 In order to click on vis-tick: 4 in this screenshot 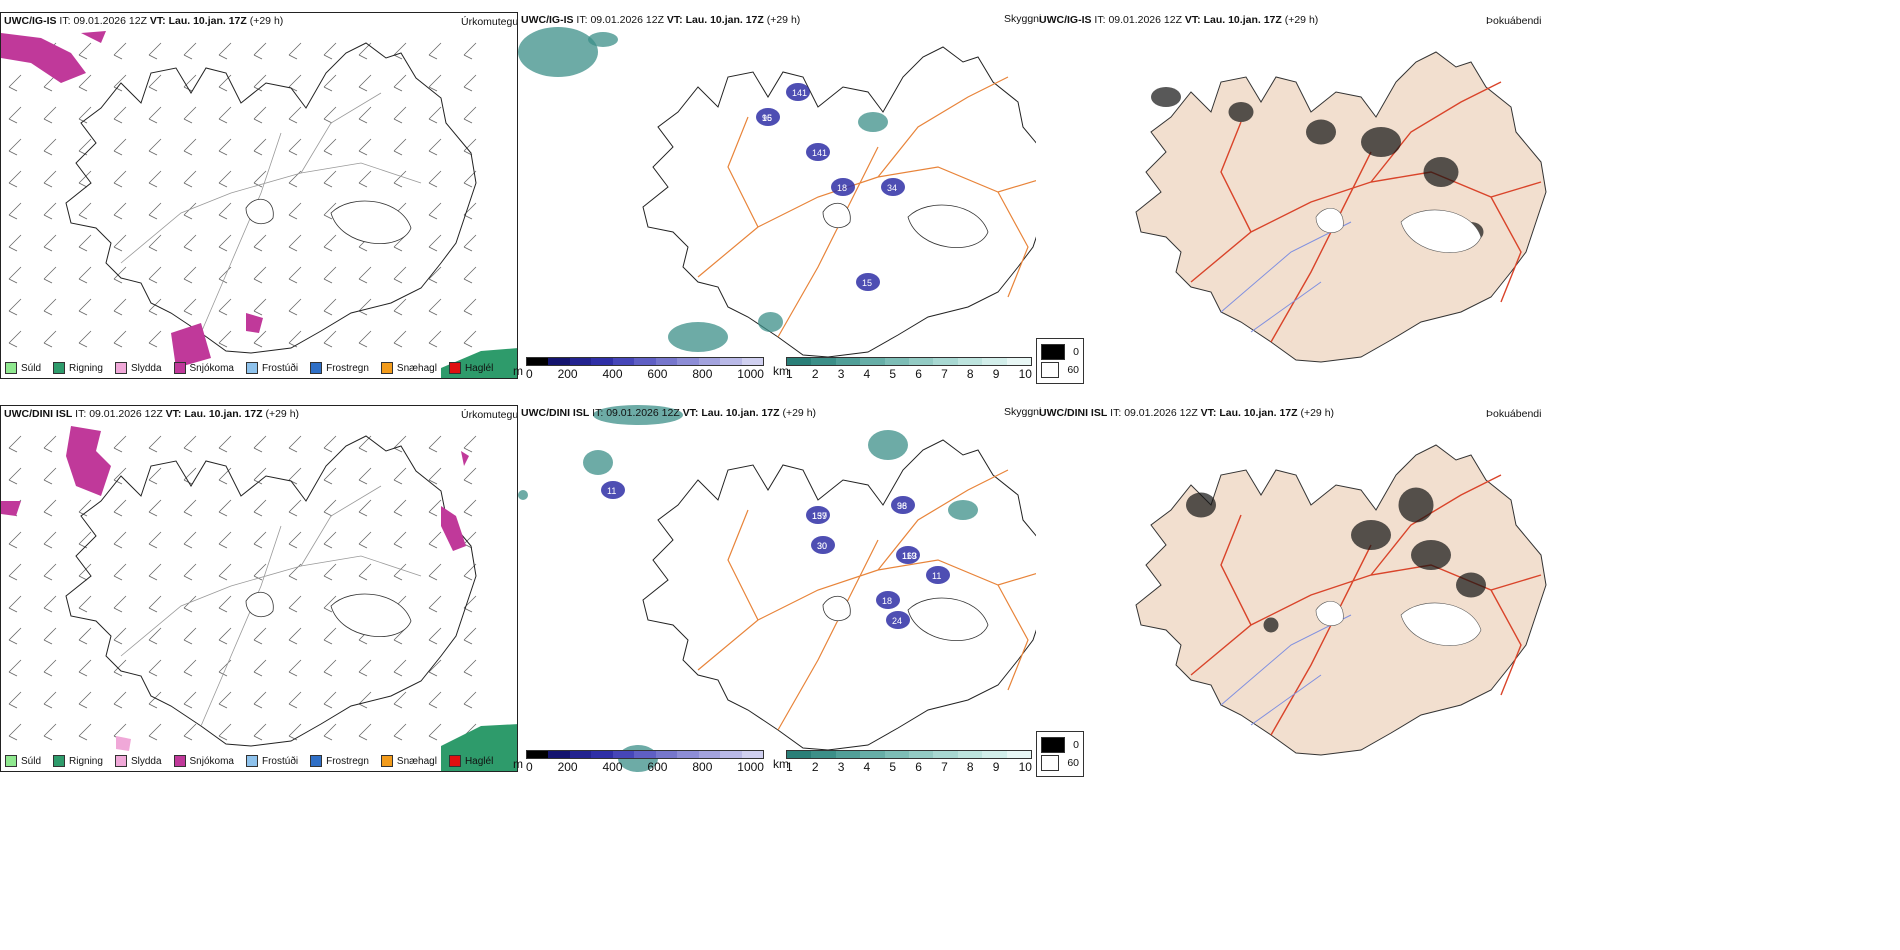, I will do `click(867, 374)`.